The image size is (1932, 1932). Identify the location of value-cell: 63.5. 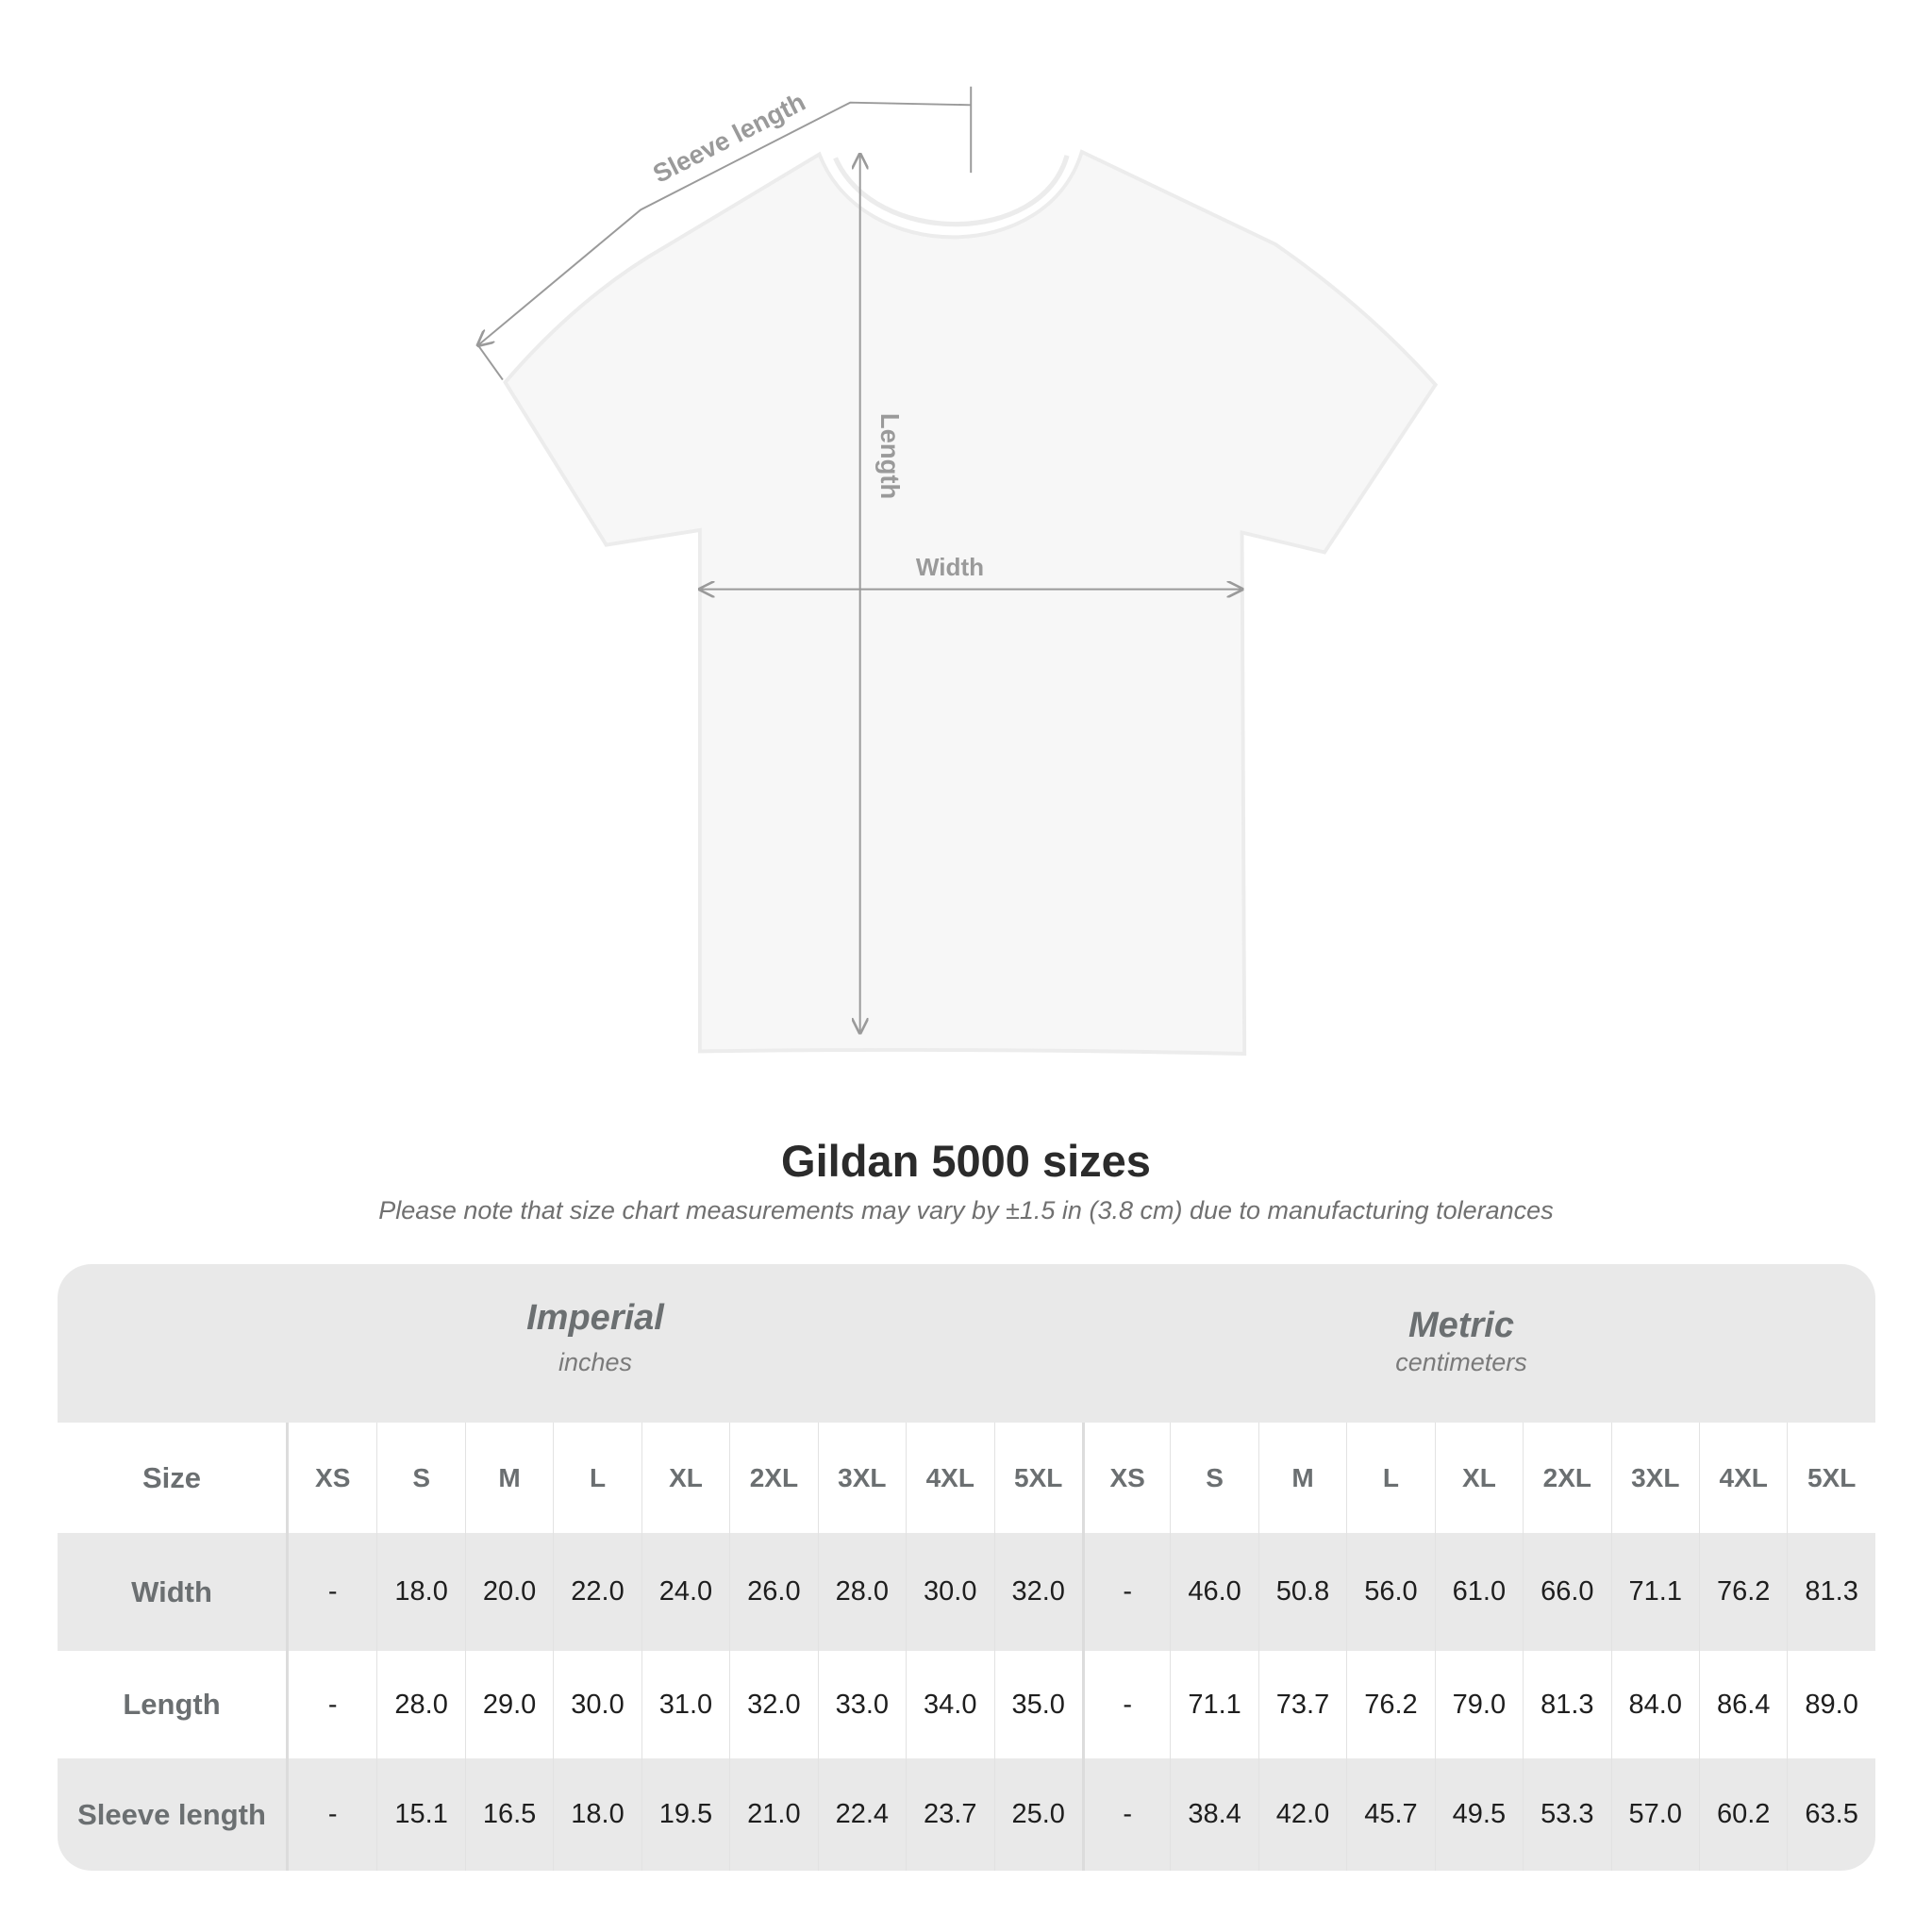
(1831, 1814).